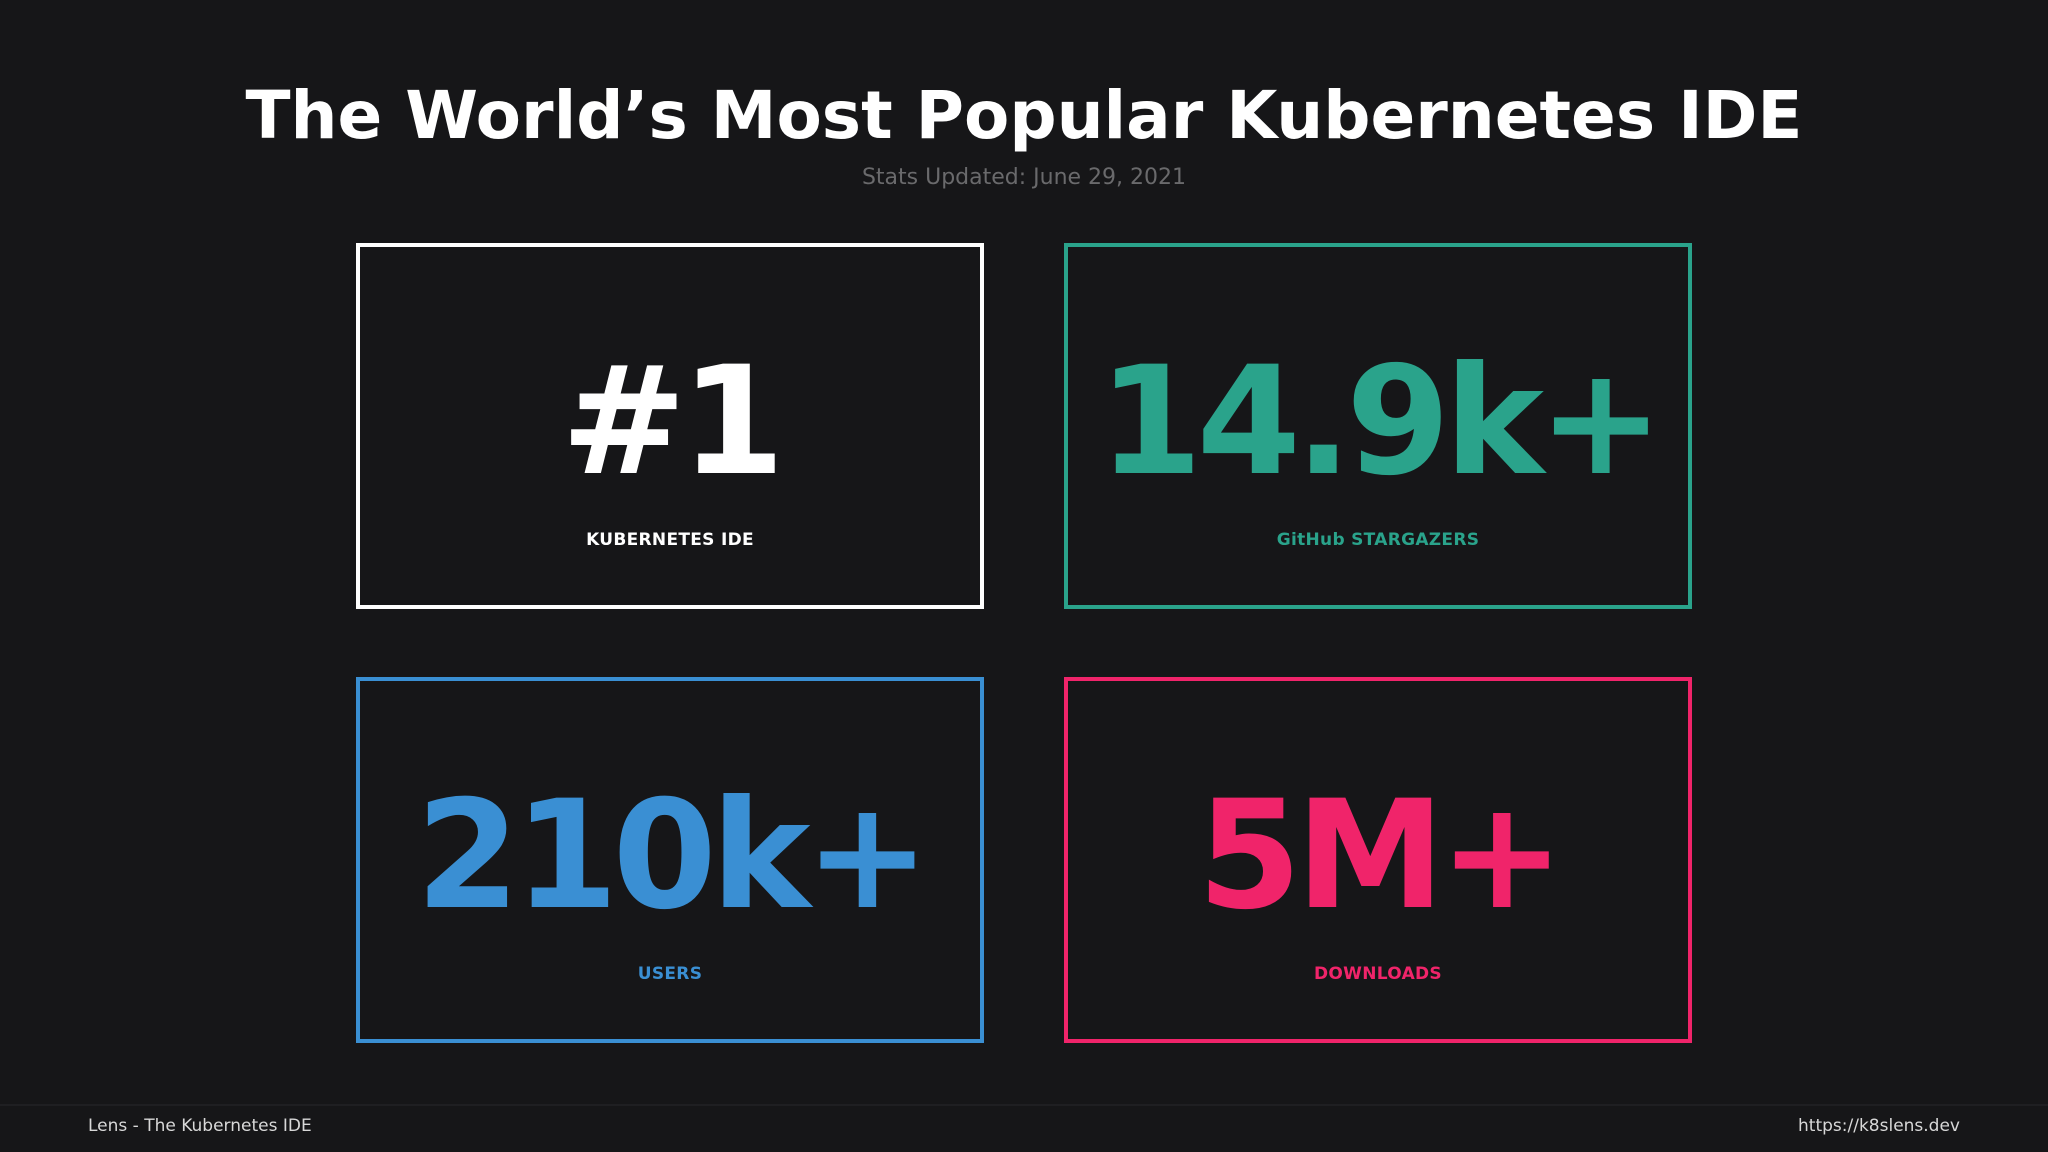  Describe the element at coordinates (1381, 422) in the screenshot. I see `stat-value: 14.9k+` at that location.